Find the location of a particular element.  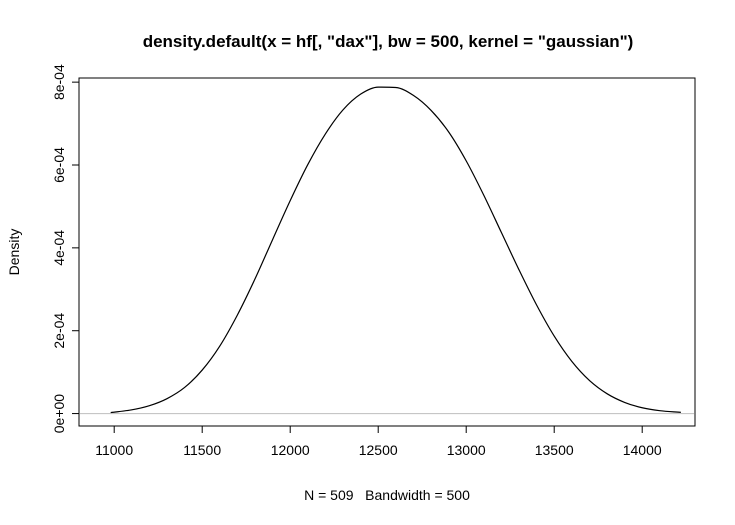

y-tick-label: 0e+00 is located at coordinates (59, 414).